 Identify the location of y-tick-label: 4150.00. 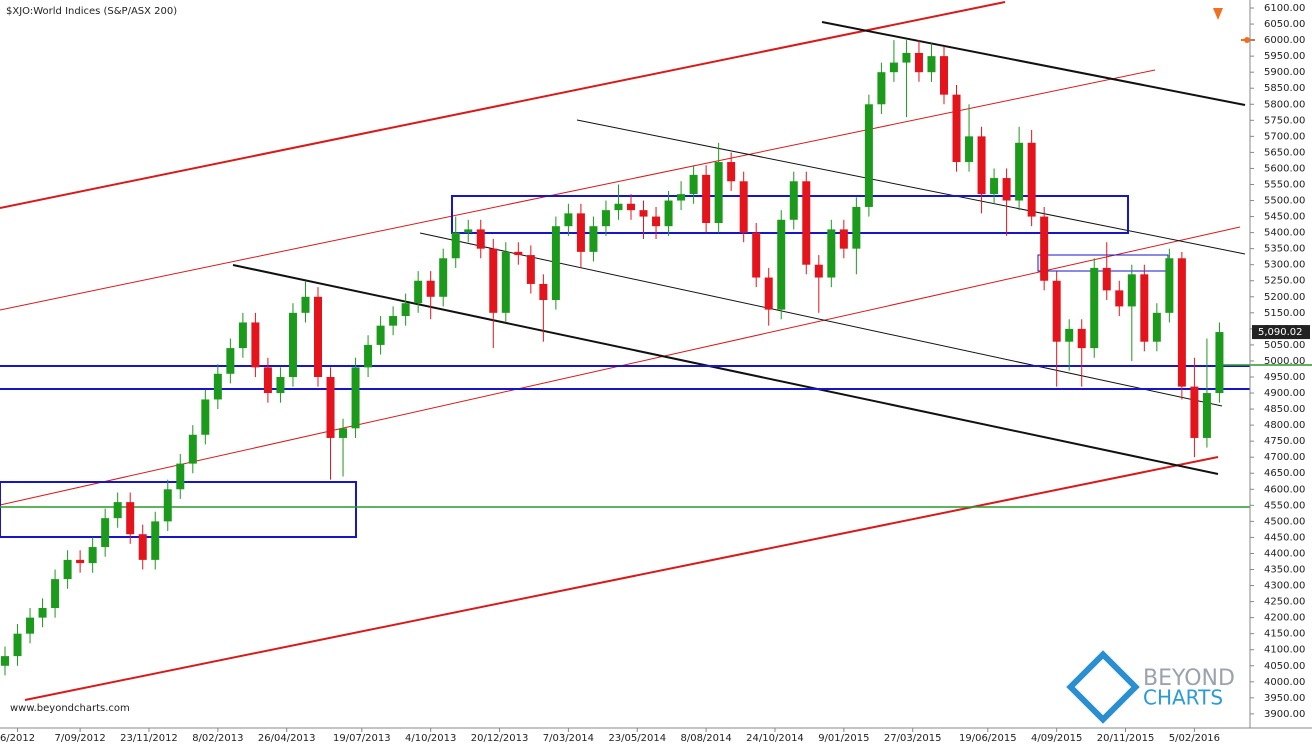
(1284, 634).